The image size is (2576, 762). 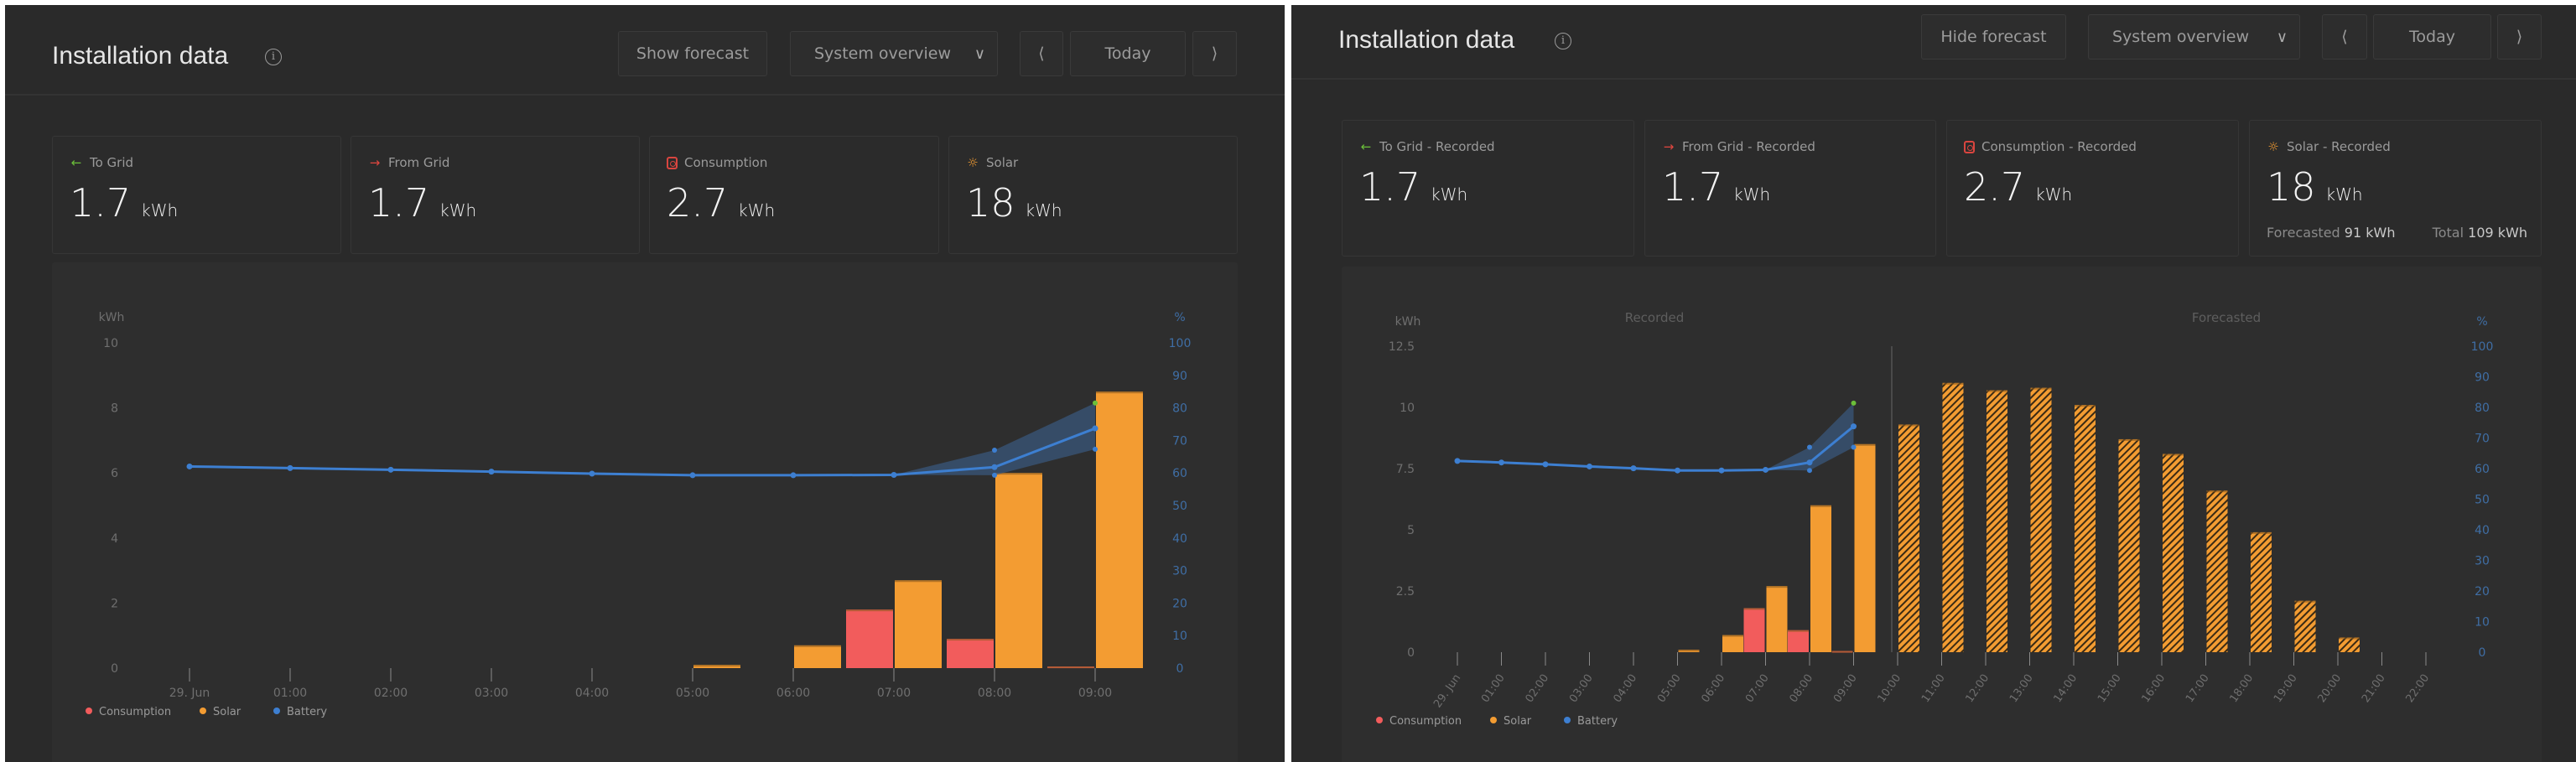 What do you see at coordinates (1809, 471) in the screenshot?
I see `battery-min-point` at bounding box center [1809, 471].